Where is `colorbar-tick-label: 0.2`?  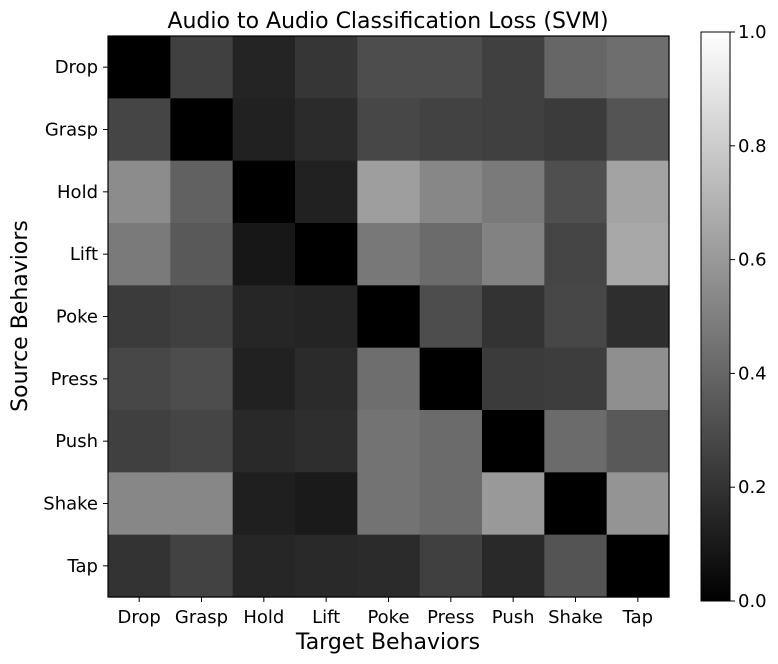 colorbar-tick-label: 0.2 is located at coordinates (752, 487).